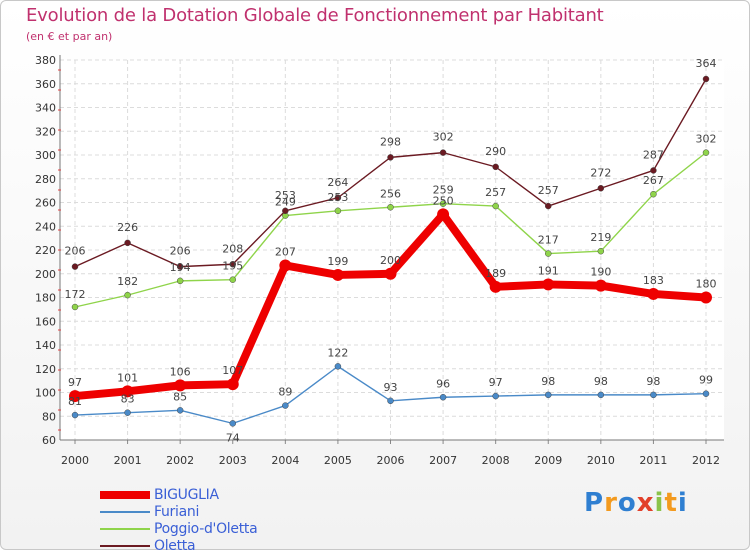 The height and width of the screenshot is (554, 750). Describe the element at coordinates (496, 460) in the screenshot. I see `x-tick-label: 2008` at that location.